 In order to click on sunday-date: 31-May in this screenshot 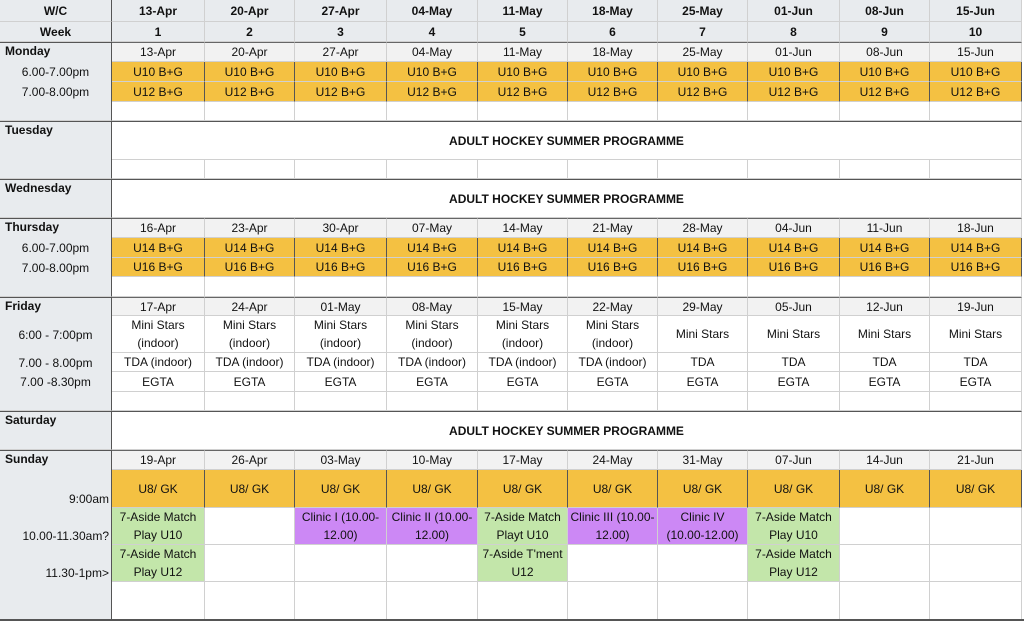, I will do `click(703, 460)`.